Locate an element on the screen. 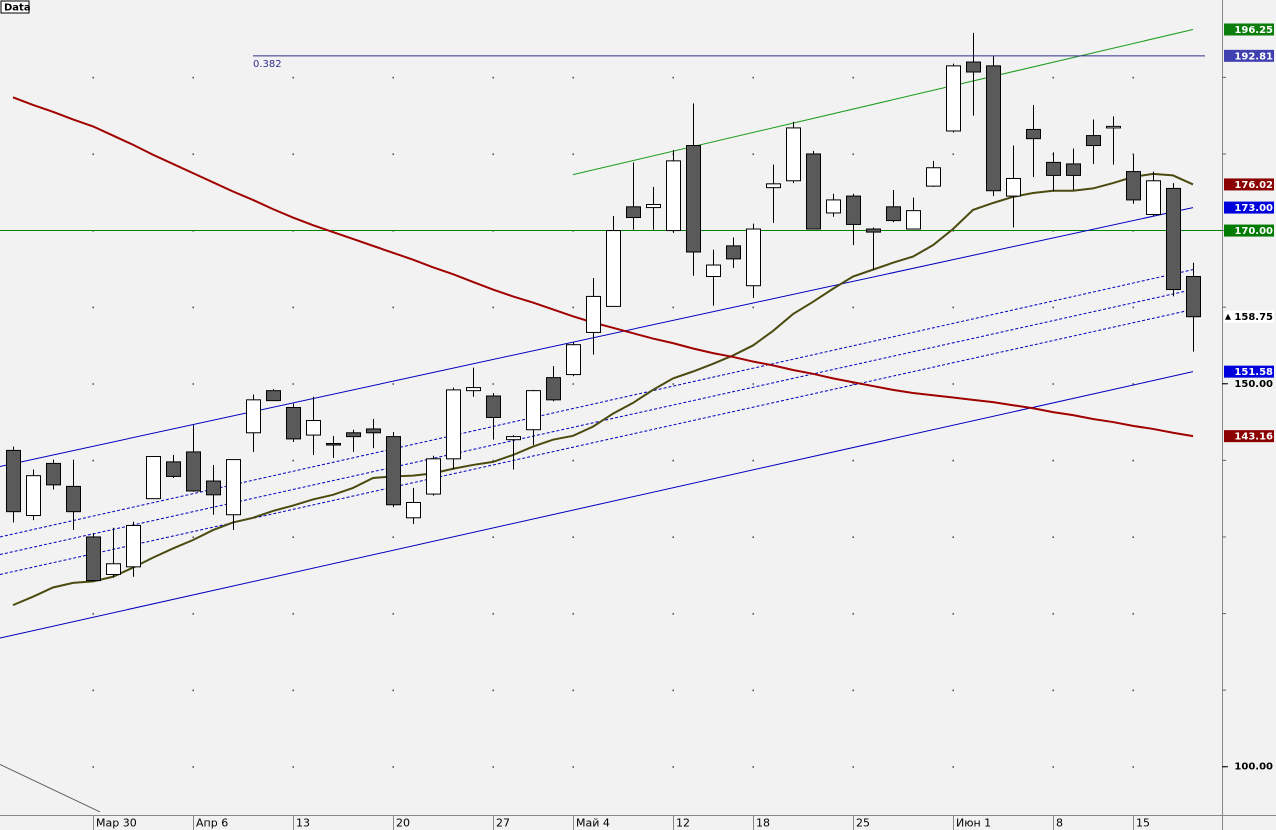 This screenshot has width=1276, height=830. price-tag-label: 170.00 is located at coordinates (1253, 231).